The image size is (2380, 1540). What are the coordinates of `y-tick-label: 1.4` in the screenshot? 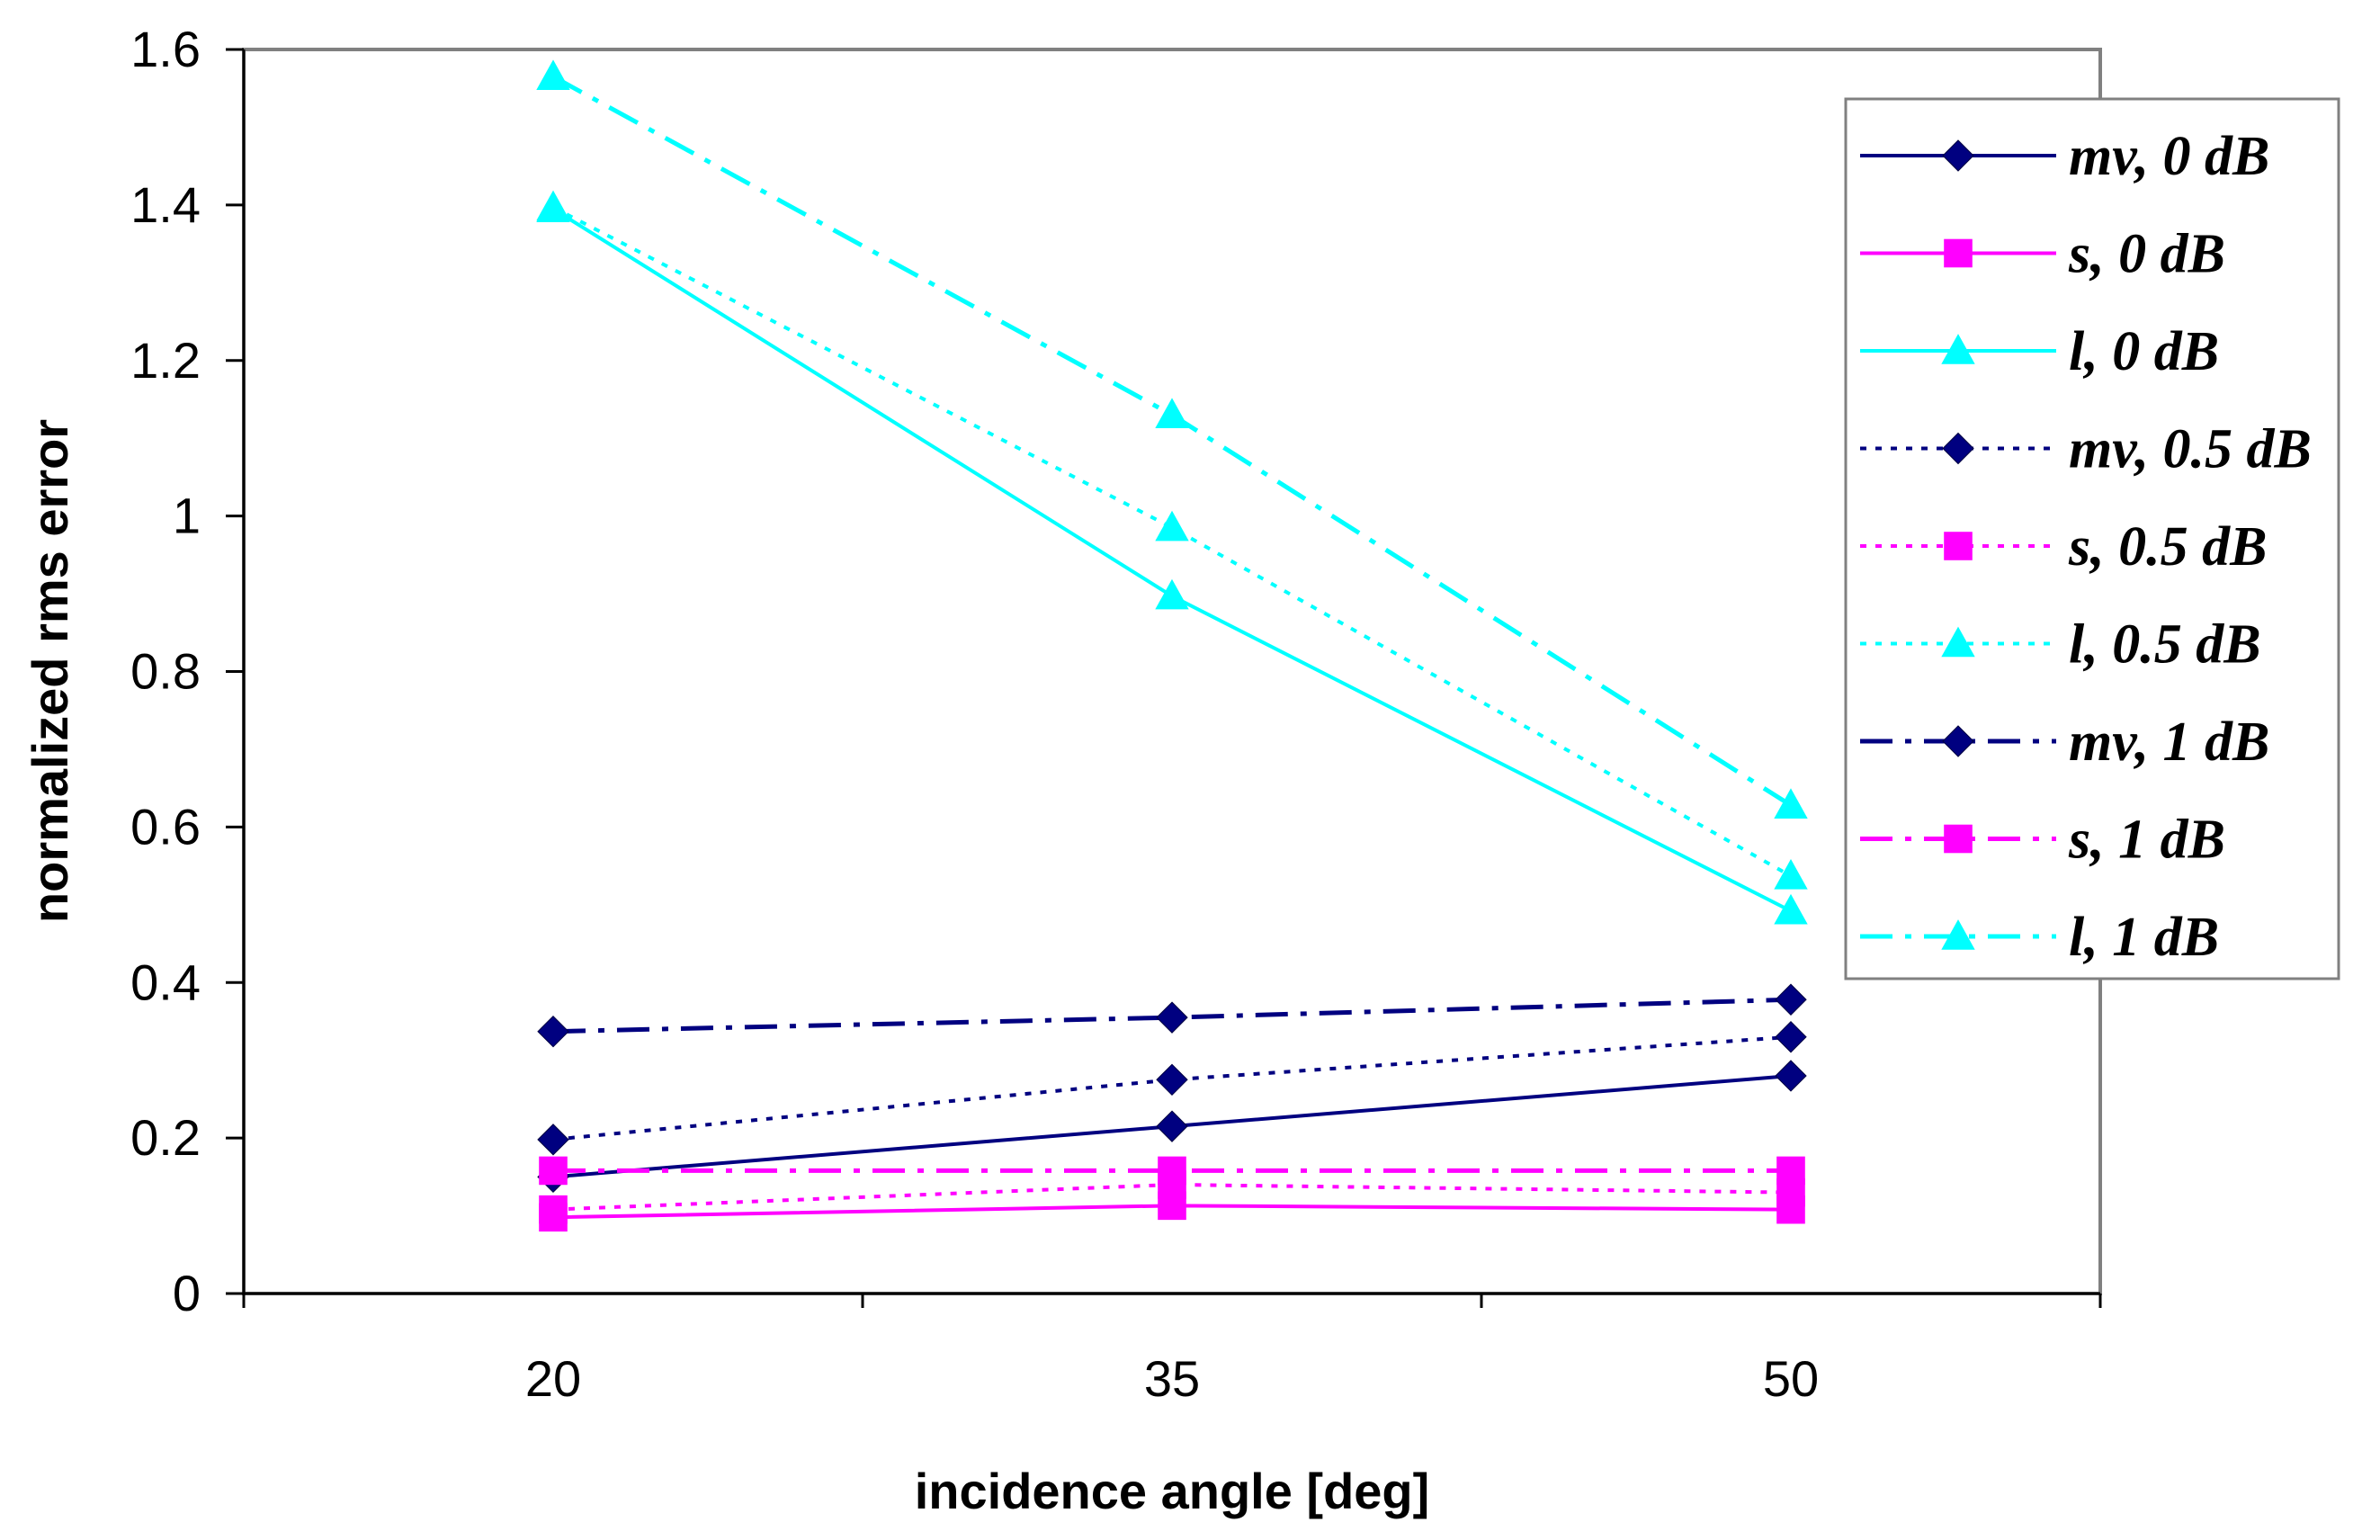 It's located at (165, 204).